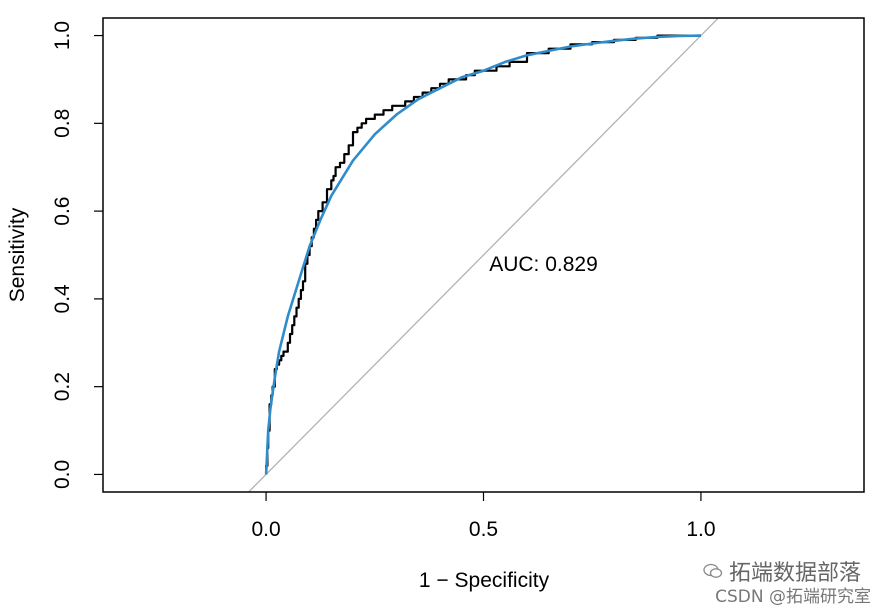 This screenshot has height=611, width=885. What do you see at coordinates (62, 474) in the screenshot?
I see `y-tick-label: 0.0` at bounding box center [62, 474].